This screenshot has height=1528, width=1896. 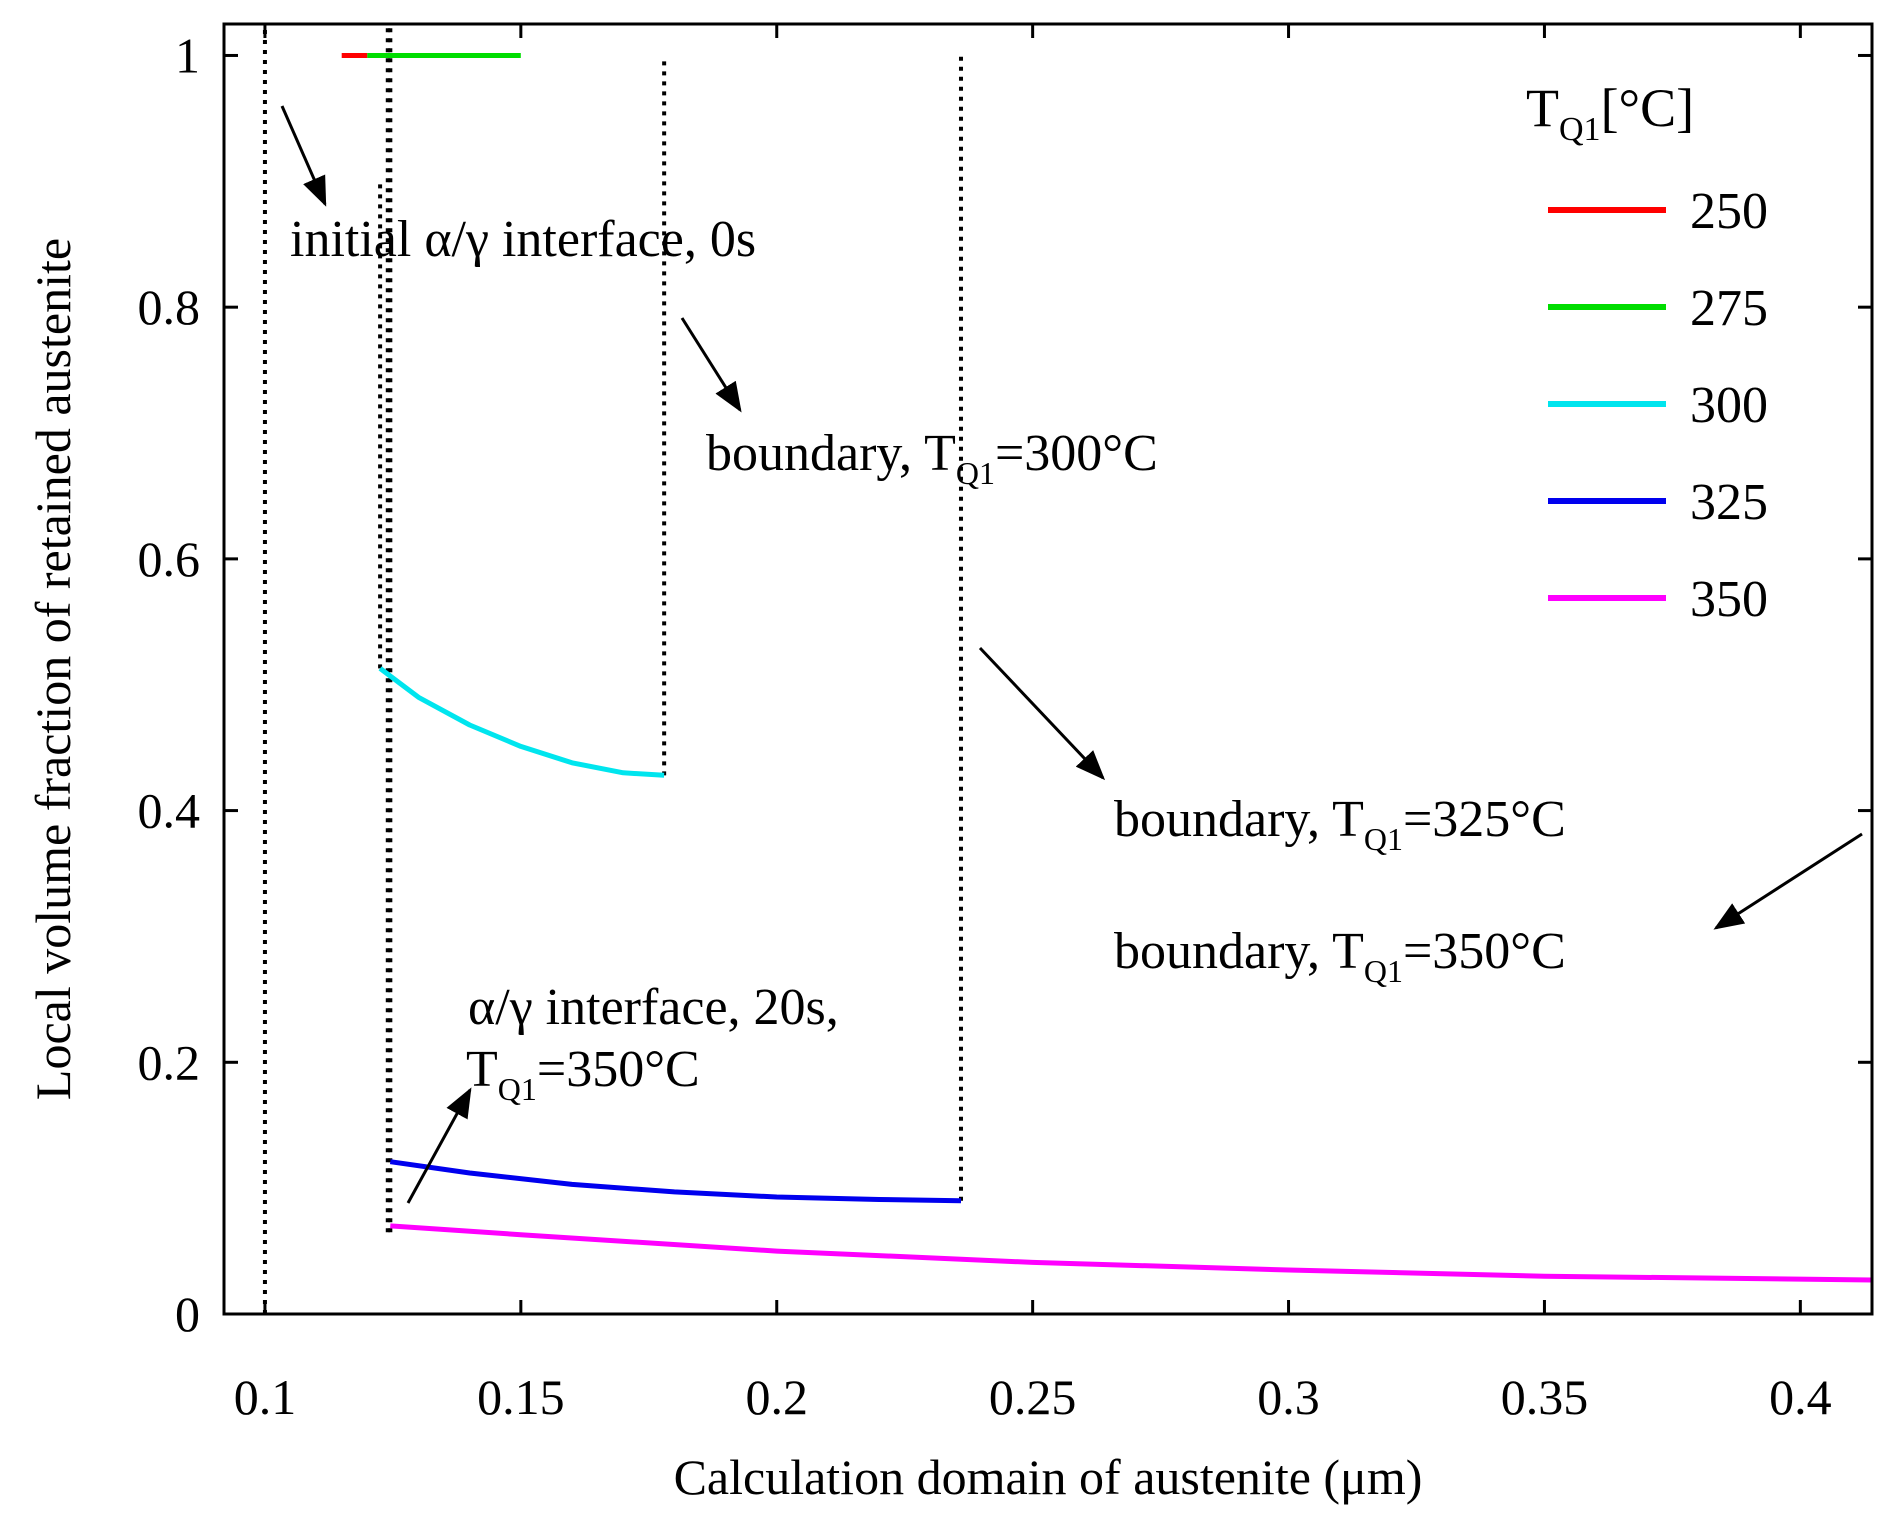 What do you see at coordinates (653, 1007) in the screenshot?
I see `annotation-interface-20s-line1: α/γ interface, 20s,` at bounding box center [653, 1007].